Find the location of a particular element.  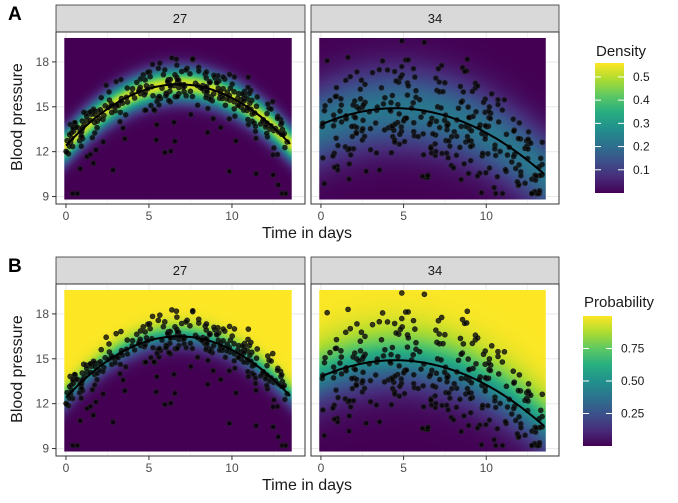

legend-a: Density 0.1 0.2 0.3 0.4 0.5 is located at coordinates (622, 118).